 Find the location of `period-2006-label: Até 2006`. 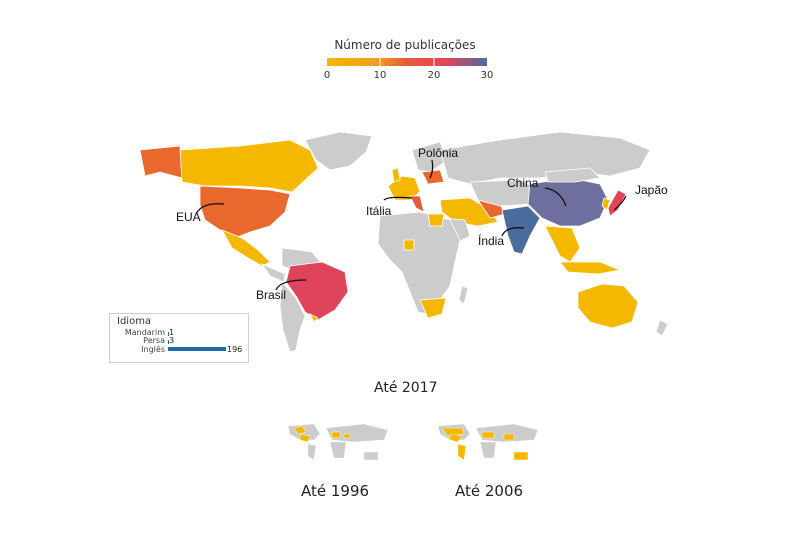

period-2006-label: Até 2006 is located at coordinates (489, 491).